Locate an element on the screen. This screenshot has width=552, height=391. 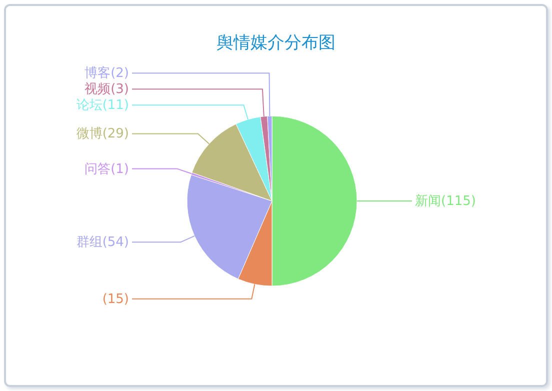
slice-label: 博客(2) is located at coordinates (106, 73).